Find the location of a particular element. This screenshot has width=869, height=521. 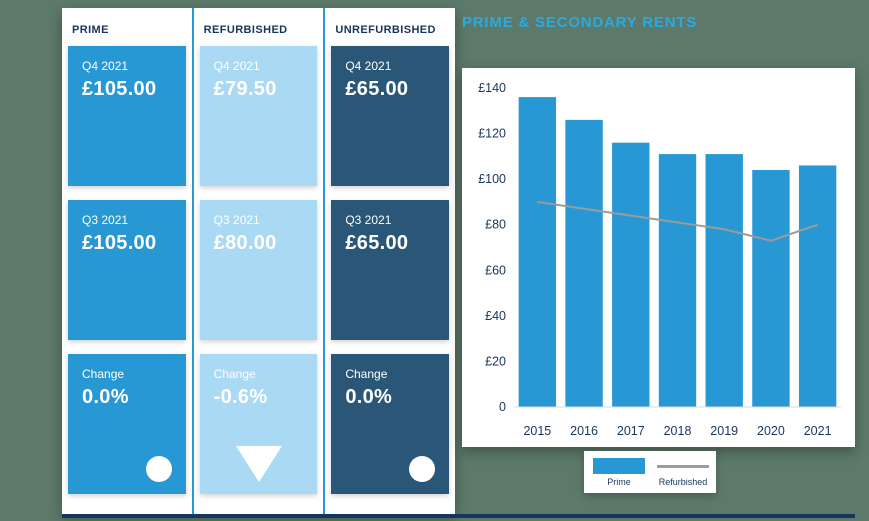

card-unrefurbished-change: Change 0.0% is located at coordinates (390, 424).